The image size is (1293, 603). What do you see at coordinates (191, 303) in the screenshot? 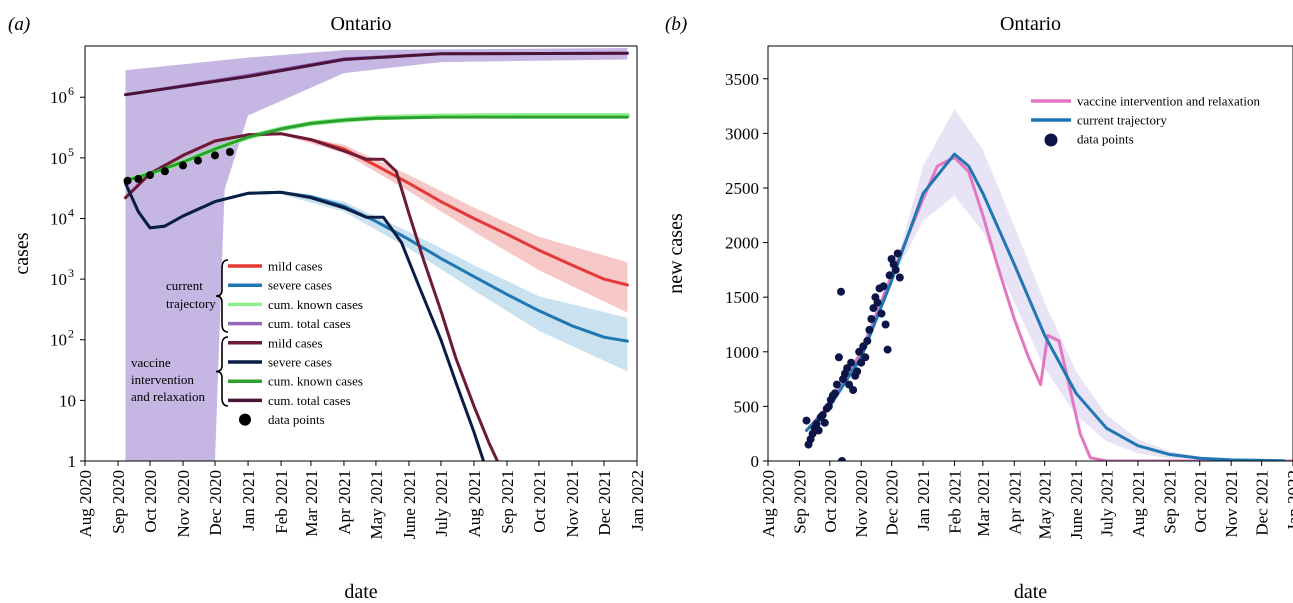
I see `legend-group-current-label: trajectory` at bounding box center [191, 303].